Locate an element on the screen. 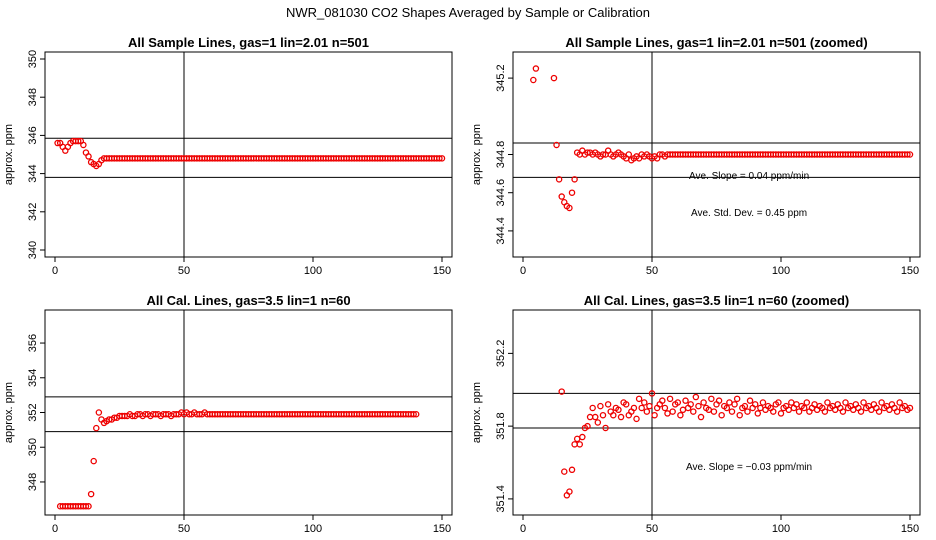 The height and width of the screenshot is (540, 936). x-tick-label: 150 is located at coordinates (910, 271).